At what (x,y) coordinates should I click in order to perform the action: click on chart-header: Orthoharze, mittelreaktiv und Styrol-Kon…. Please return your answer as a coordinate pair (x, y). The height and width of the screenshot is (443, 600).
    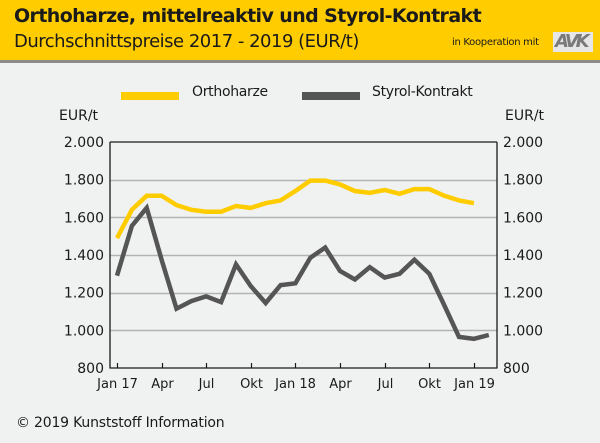
    Looking at the image, I should click on (300, 31).